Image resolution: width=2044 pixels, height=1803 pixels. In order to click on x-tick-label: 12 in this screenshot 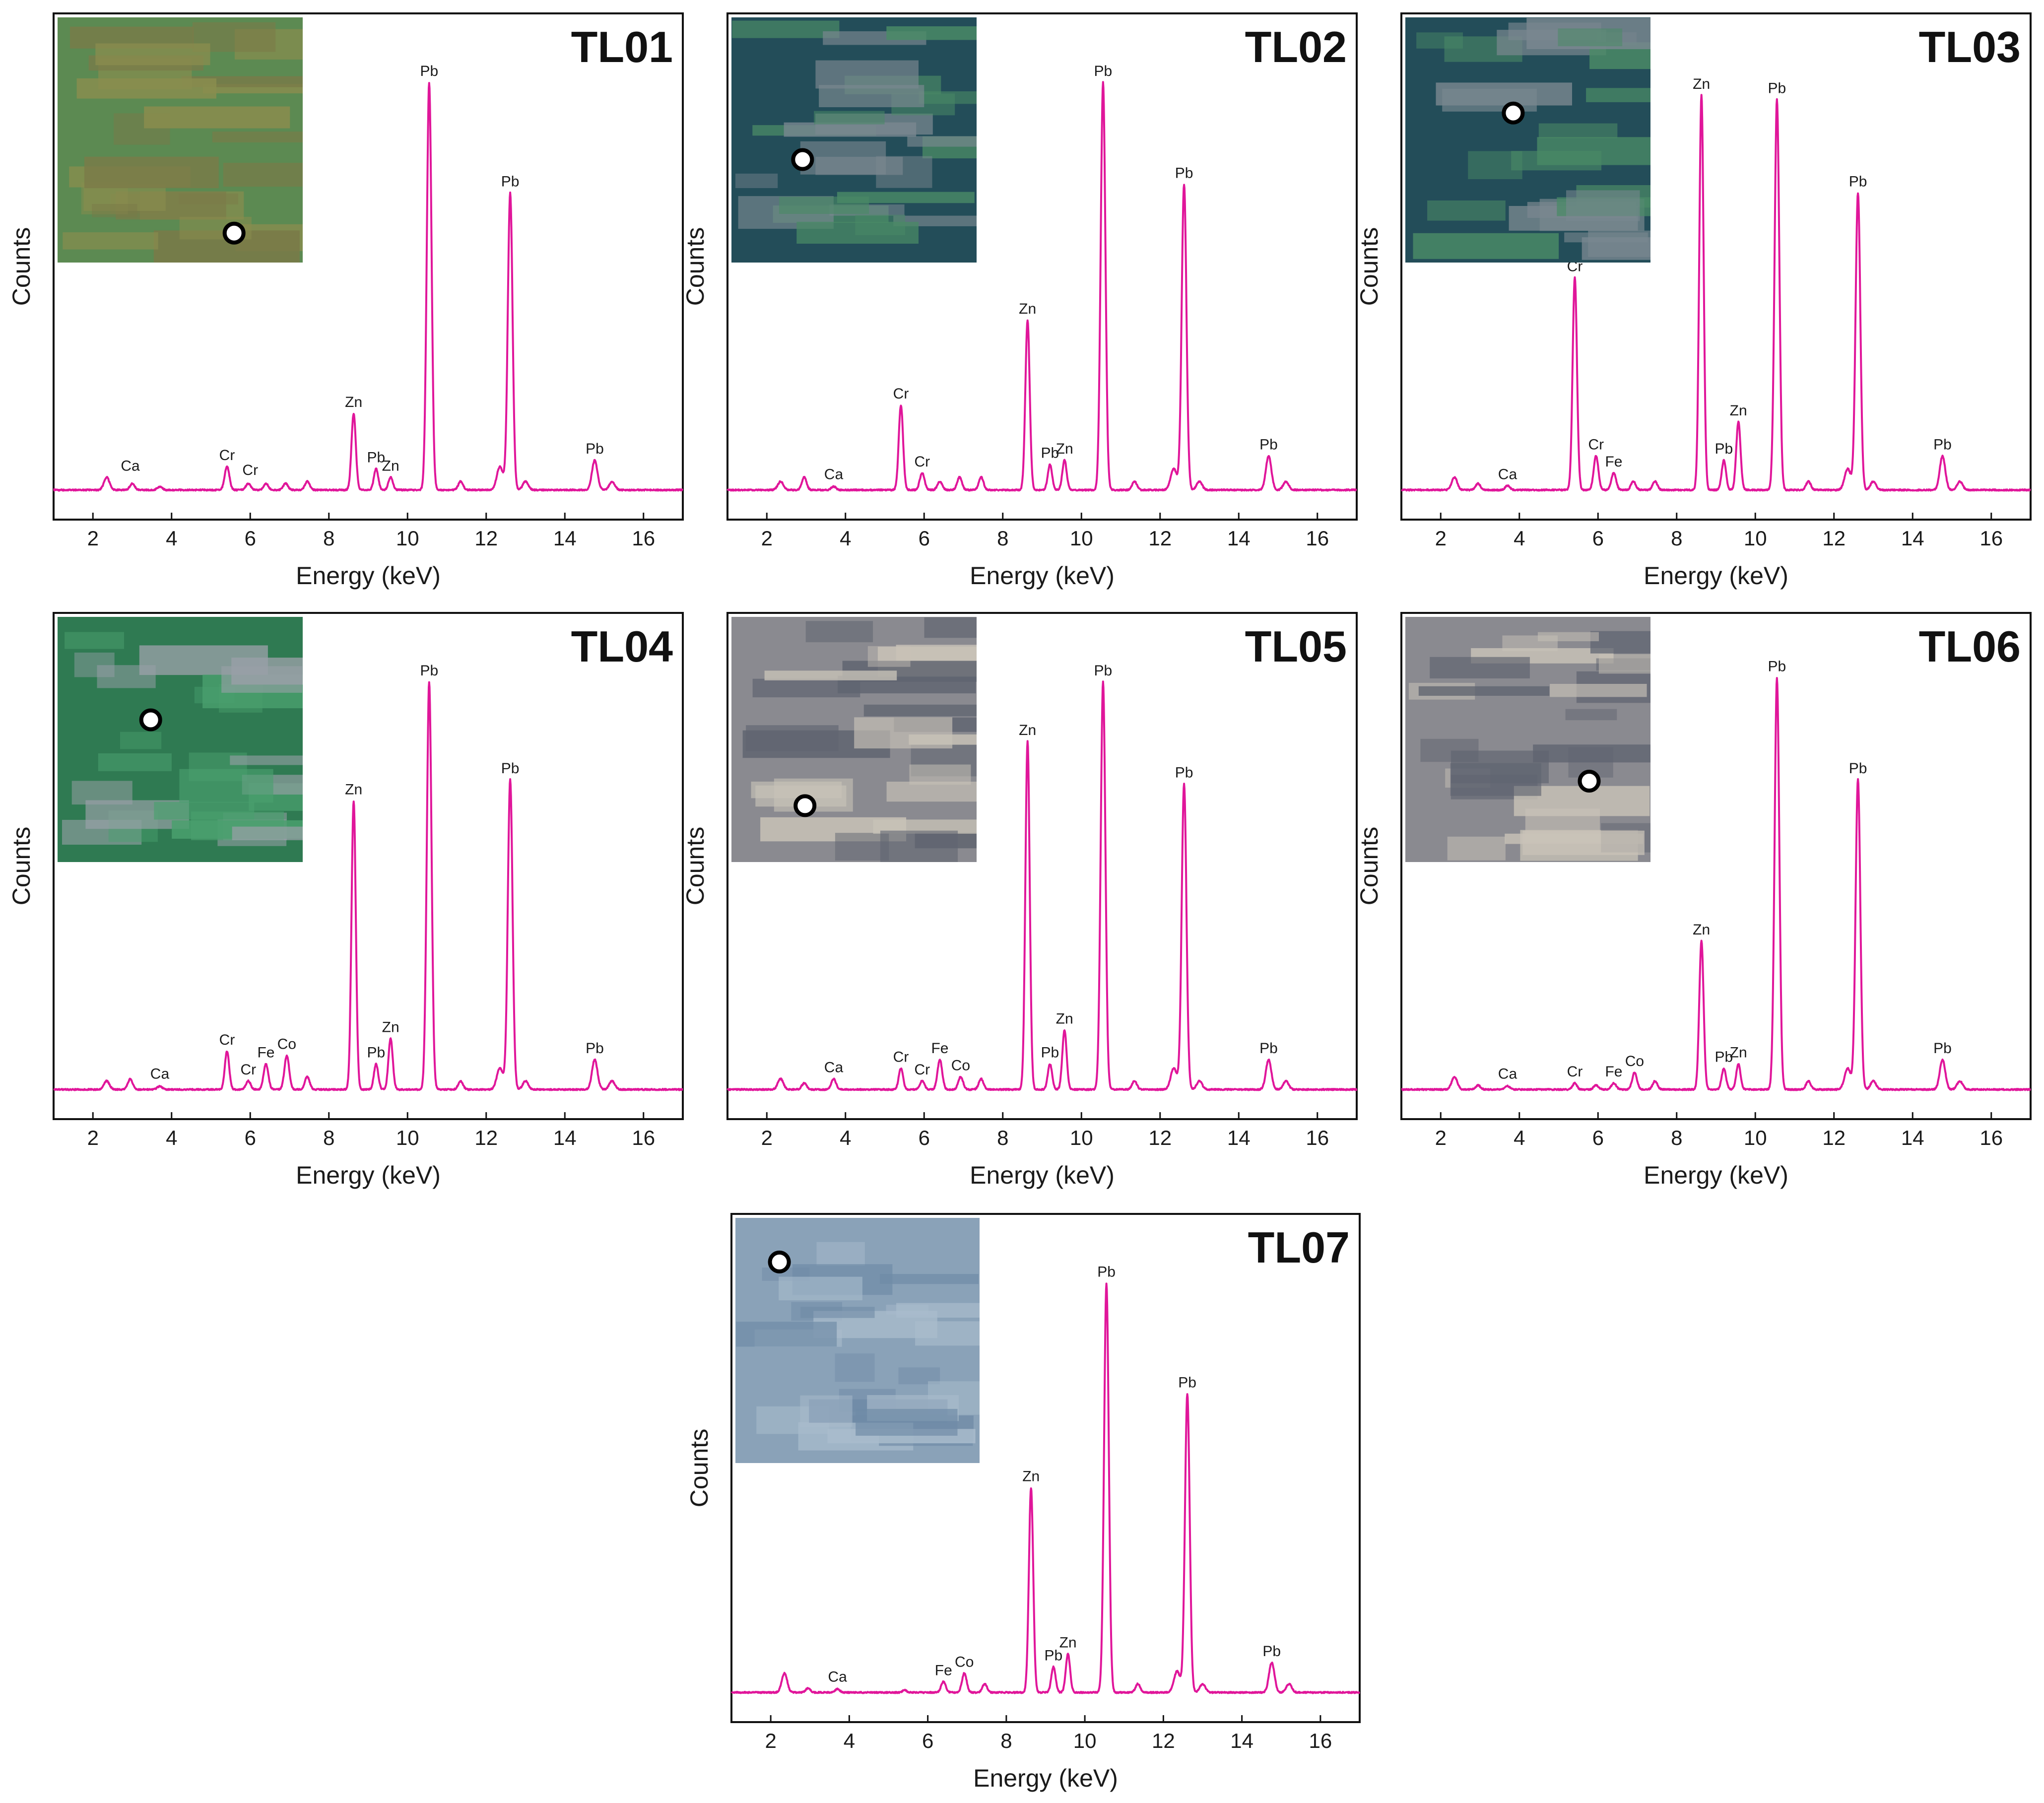, I will do `click(1834, 1137)`.